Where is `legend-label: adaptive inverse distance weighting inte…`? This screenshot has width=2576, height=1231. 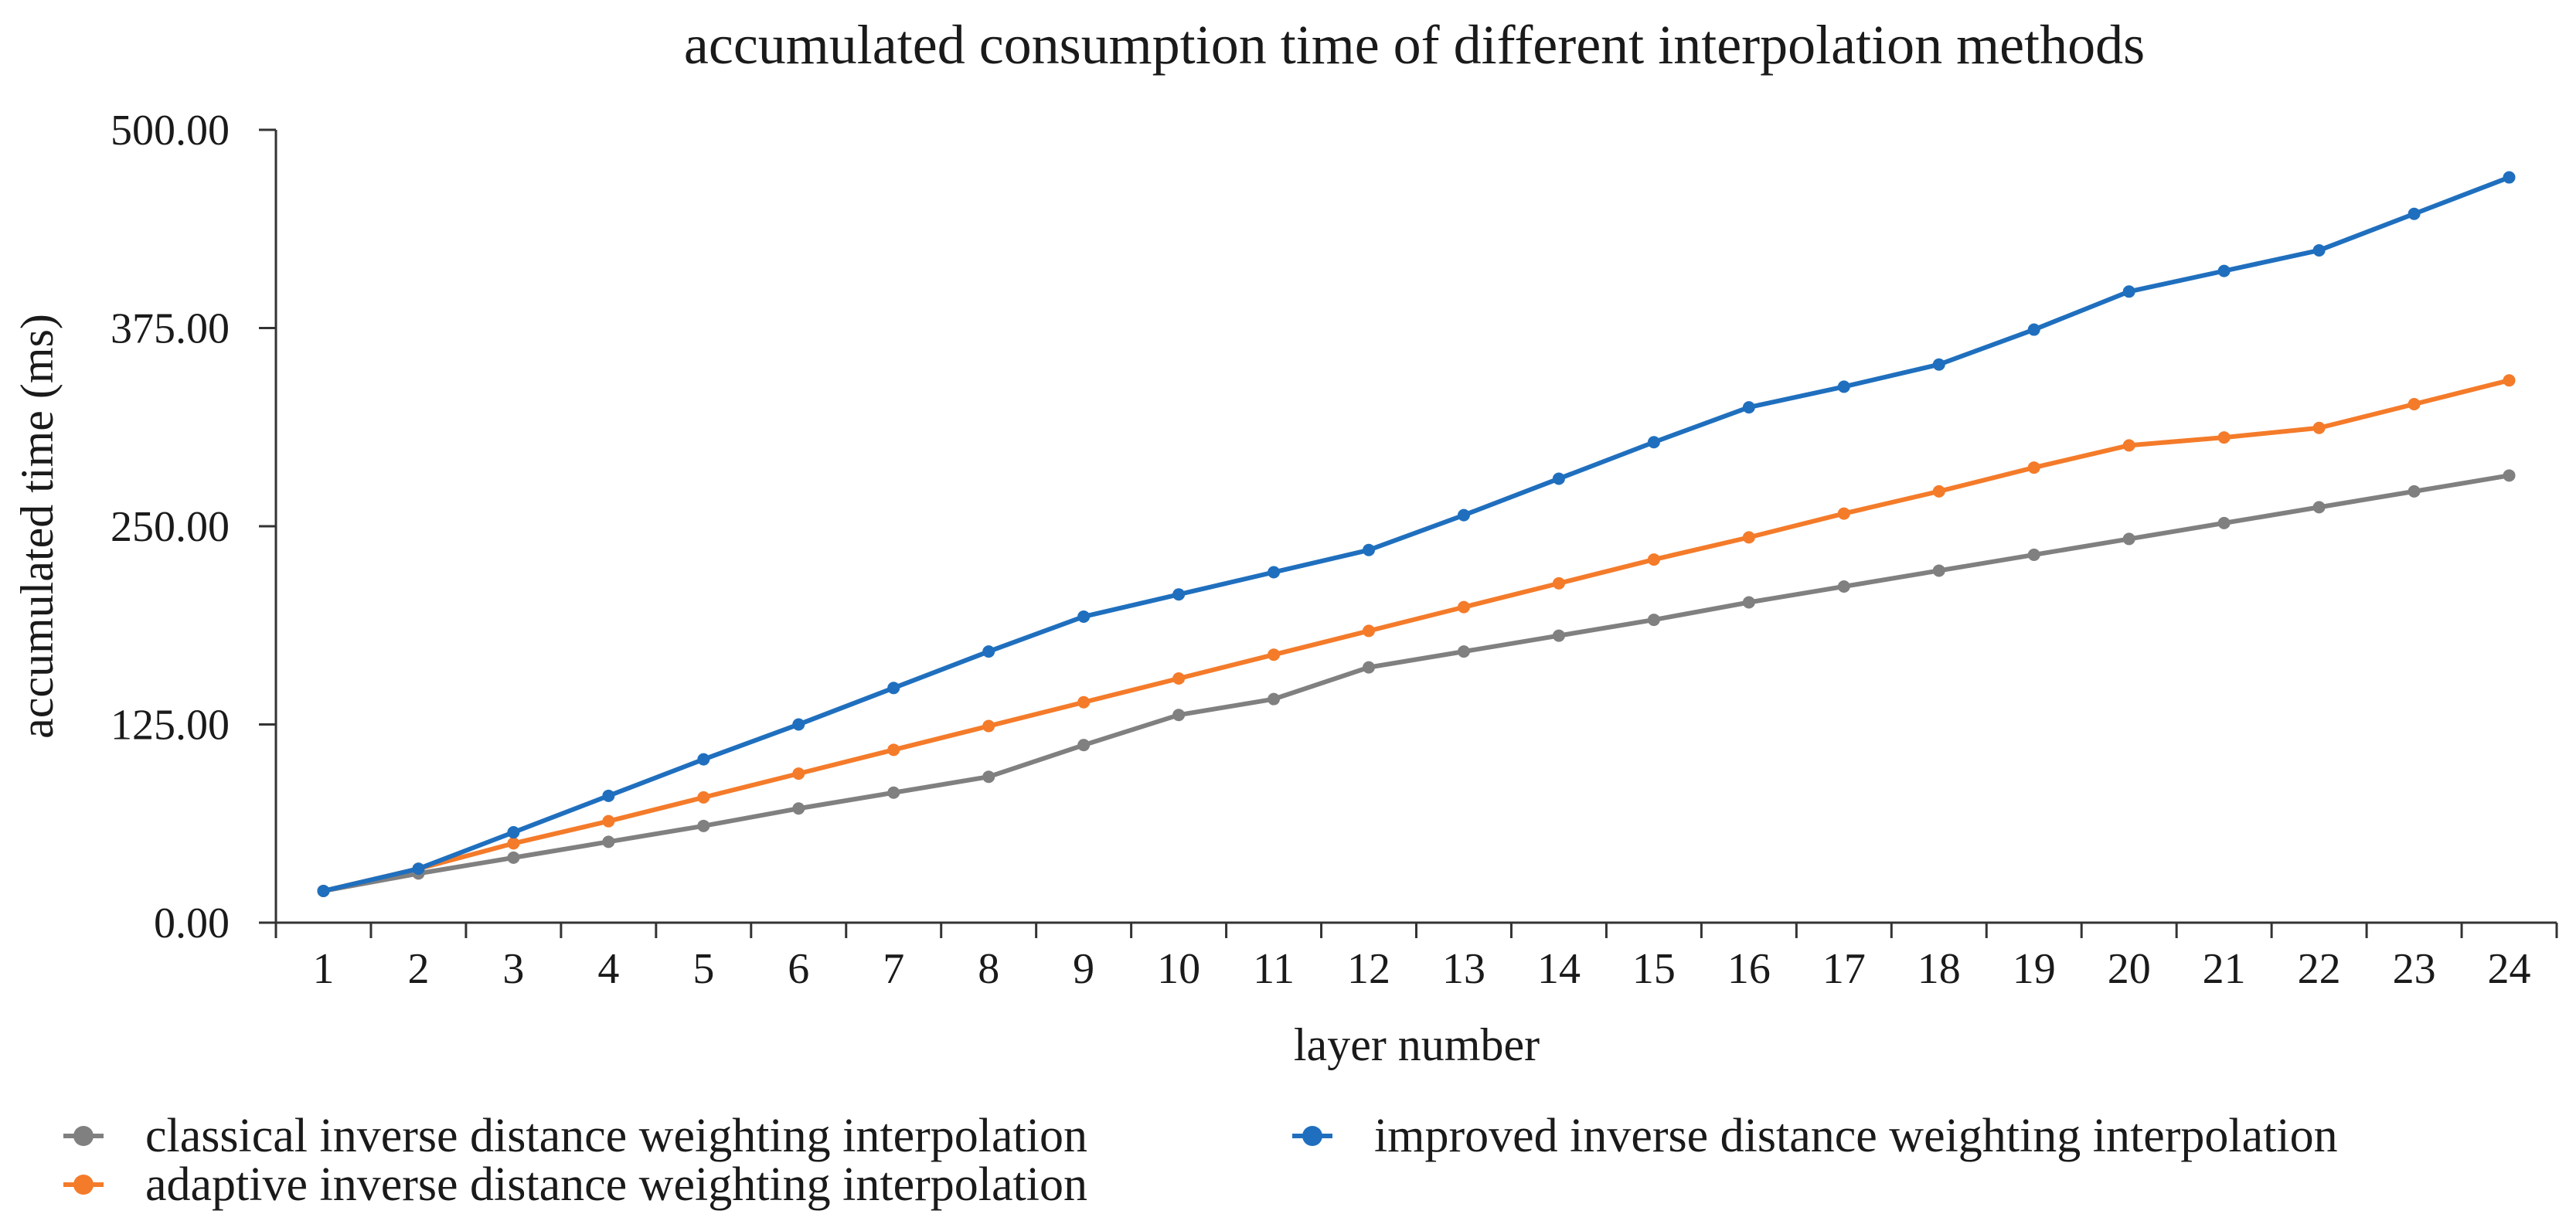 legend-label: adaptive inverse distance weighting inte… is located at coordinates (616, 1184).